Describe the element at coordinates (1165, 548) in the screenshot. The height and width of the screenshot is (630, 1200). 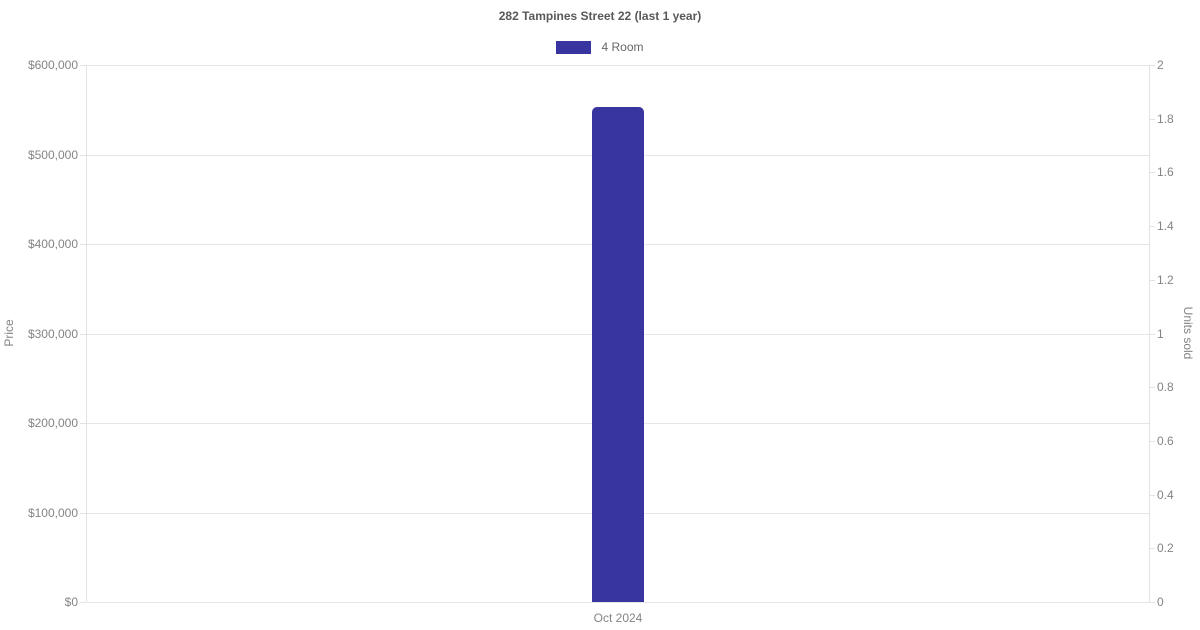
I see `y-axis-tick-label-right: 0.2` at that location.